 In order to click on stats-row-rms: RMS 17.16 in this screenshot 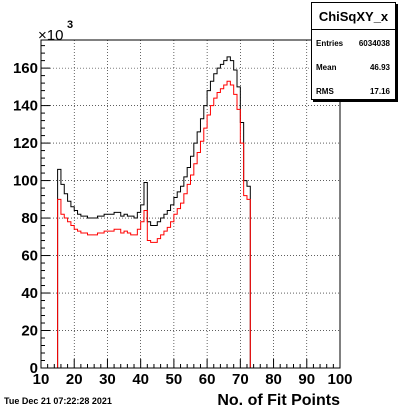, I will do `click(353, 90)`.